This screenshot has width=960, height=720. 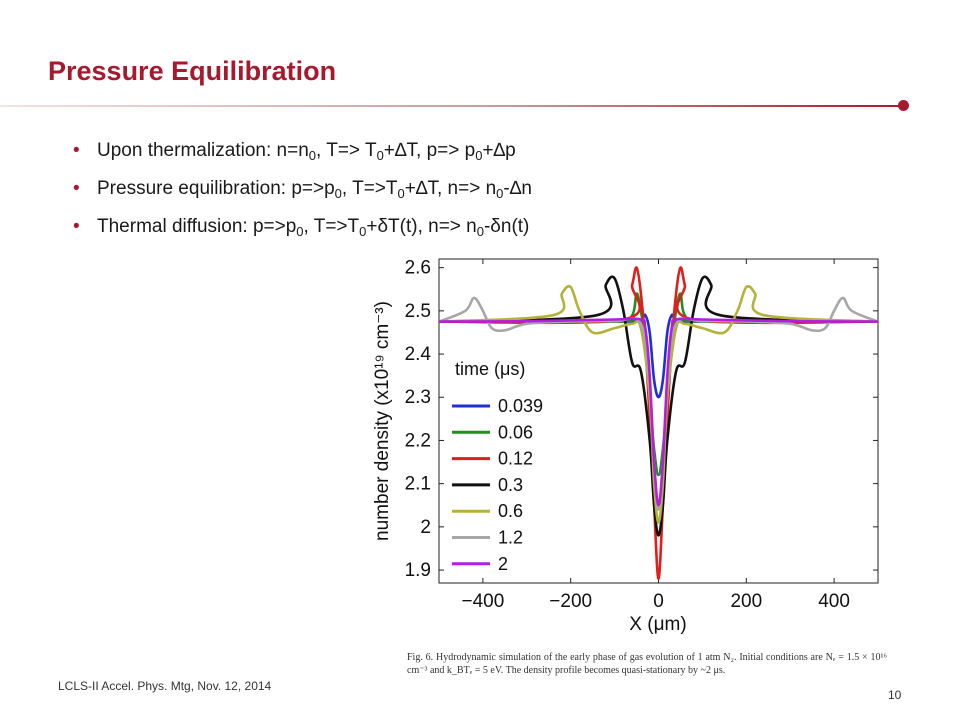 What do you see at coordinates (658, 601) in the screenshot?
I see `x-tick-label: 0` at bounding box center [658, 601].